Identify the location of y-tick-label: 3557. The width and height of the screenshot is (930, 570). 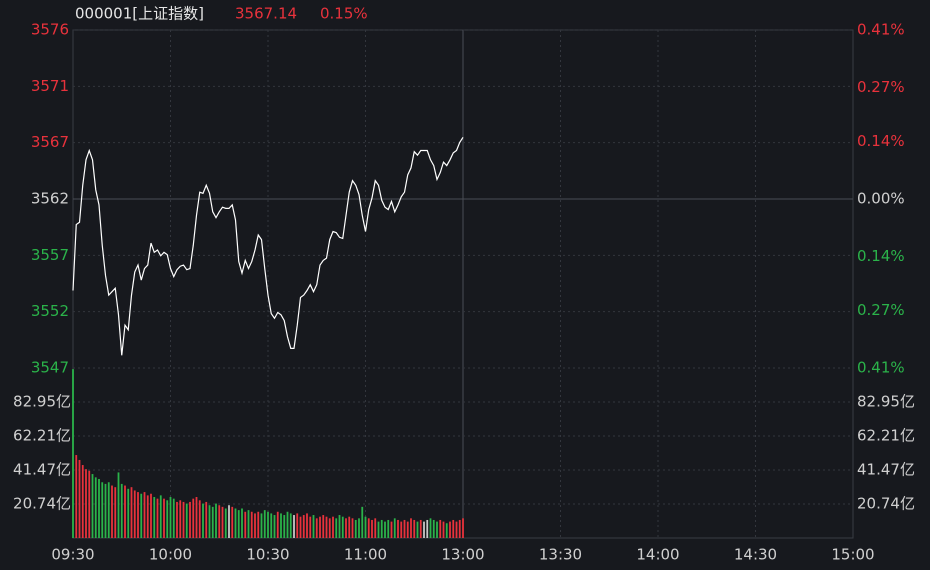
(50, 255).